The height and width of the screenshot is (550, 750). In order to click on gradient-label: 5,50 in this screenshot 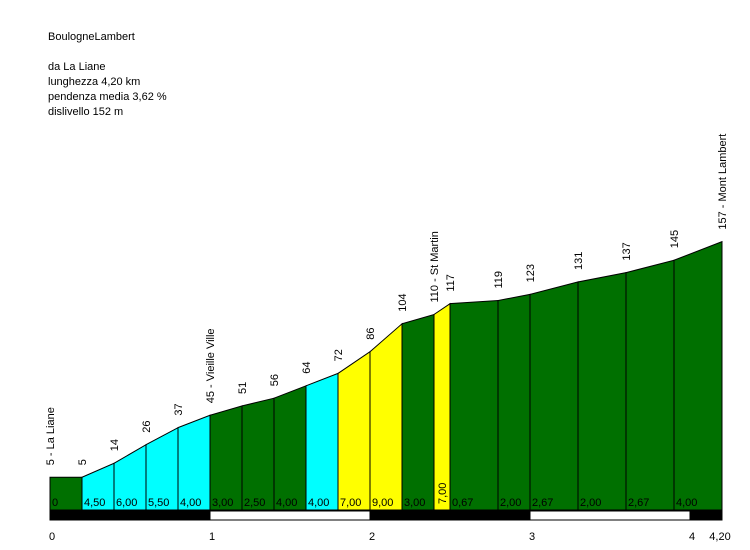, I will do `click(158, 503)`.